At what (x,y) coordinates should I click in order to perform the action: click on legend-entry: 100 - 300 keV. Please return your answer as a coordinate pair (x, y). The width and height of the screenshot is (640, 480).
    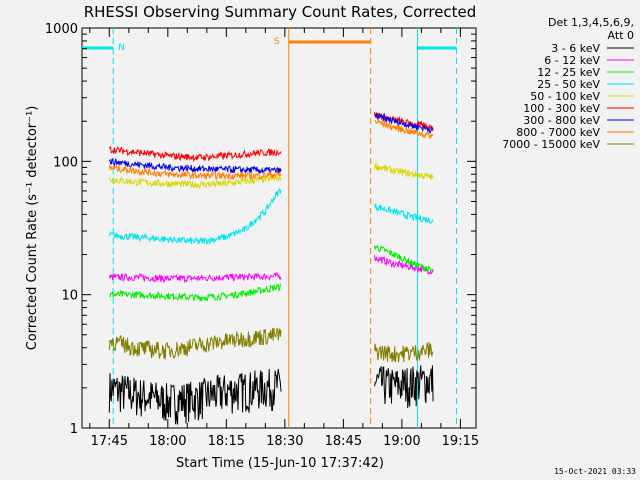
    Looking at the image, I should click on (561, 108).